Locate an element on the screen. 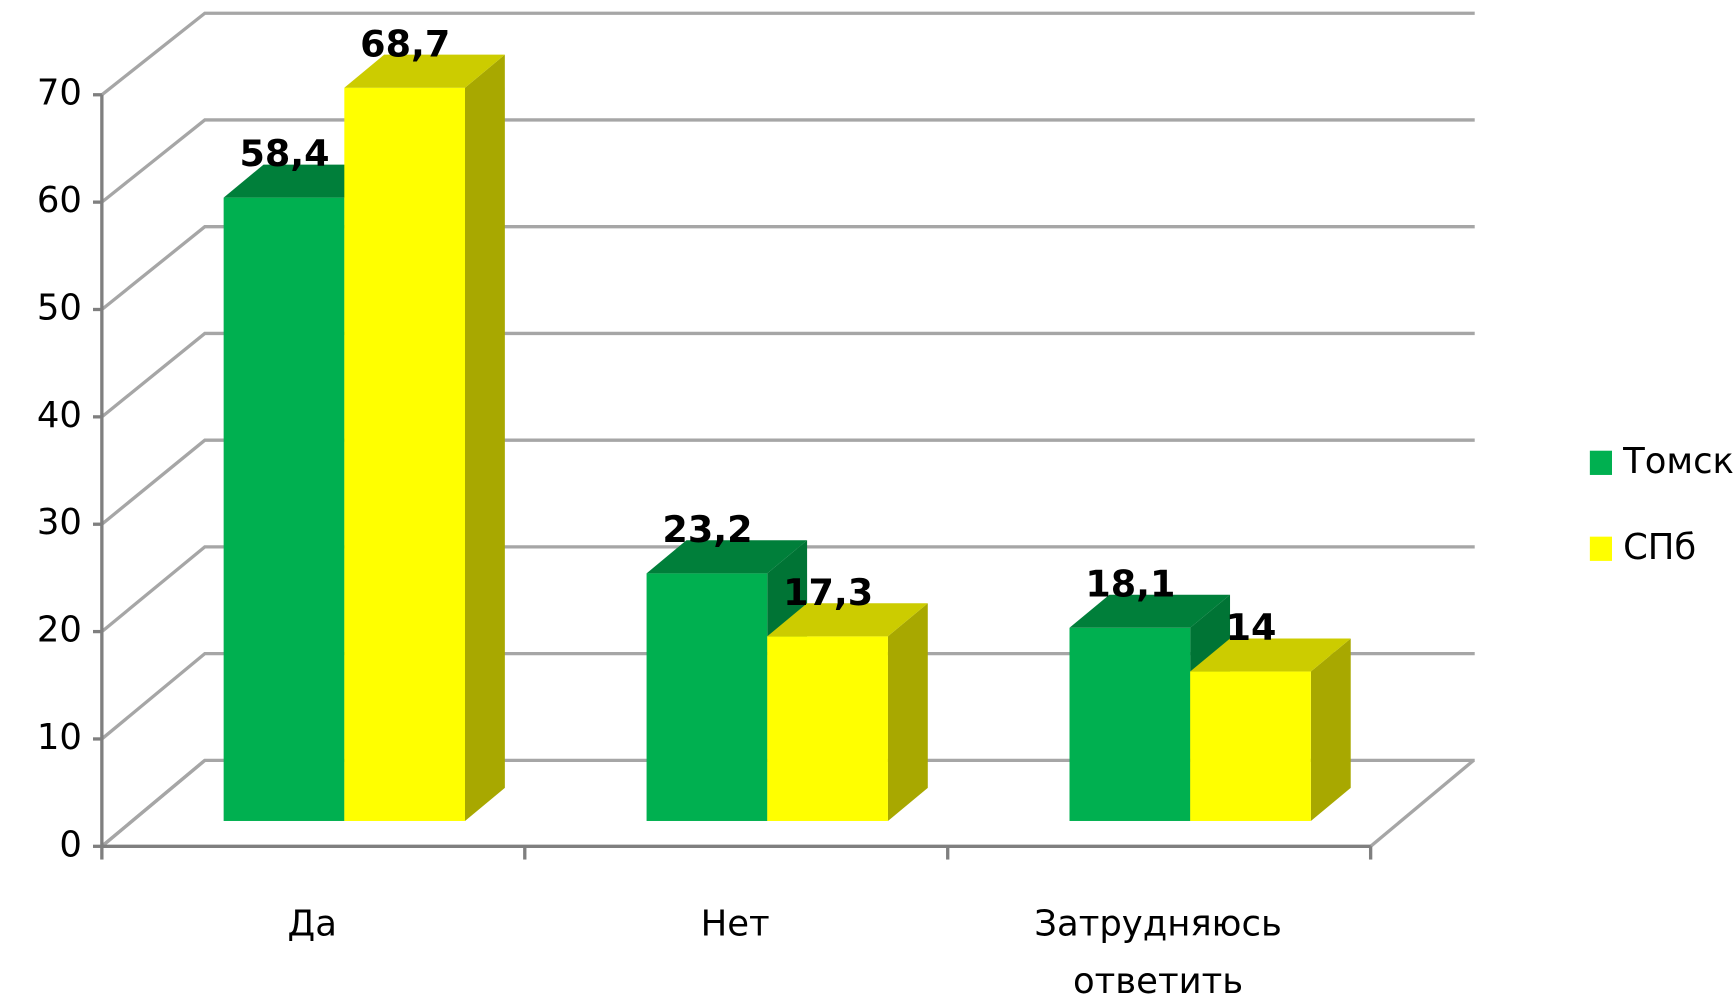  x-tick-label: Нет is located at coordinates (735, 924).